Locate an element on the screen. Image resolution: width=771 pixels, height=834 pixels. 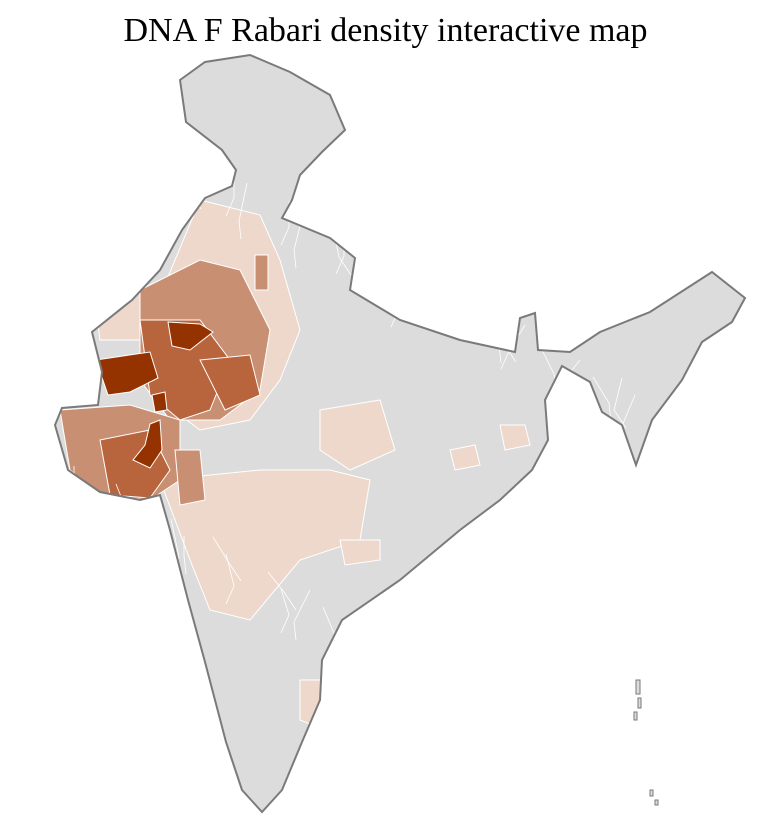
andaman-nicobar-islands is located at coordinates (646, 742).